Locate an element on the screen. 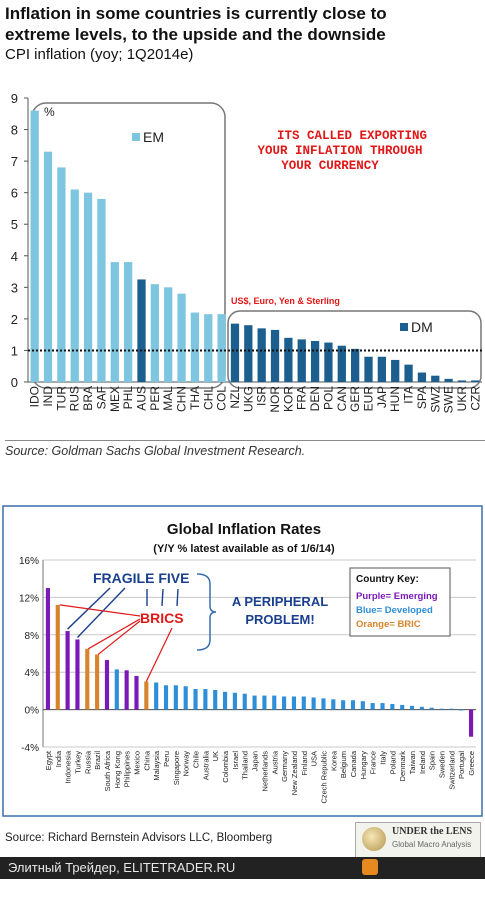 This screenshot has width=485, height=901. bar-norway is located at coordinates (185, 698).